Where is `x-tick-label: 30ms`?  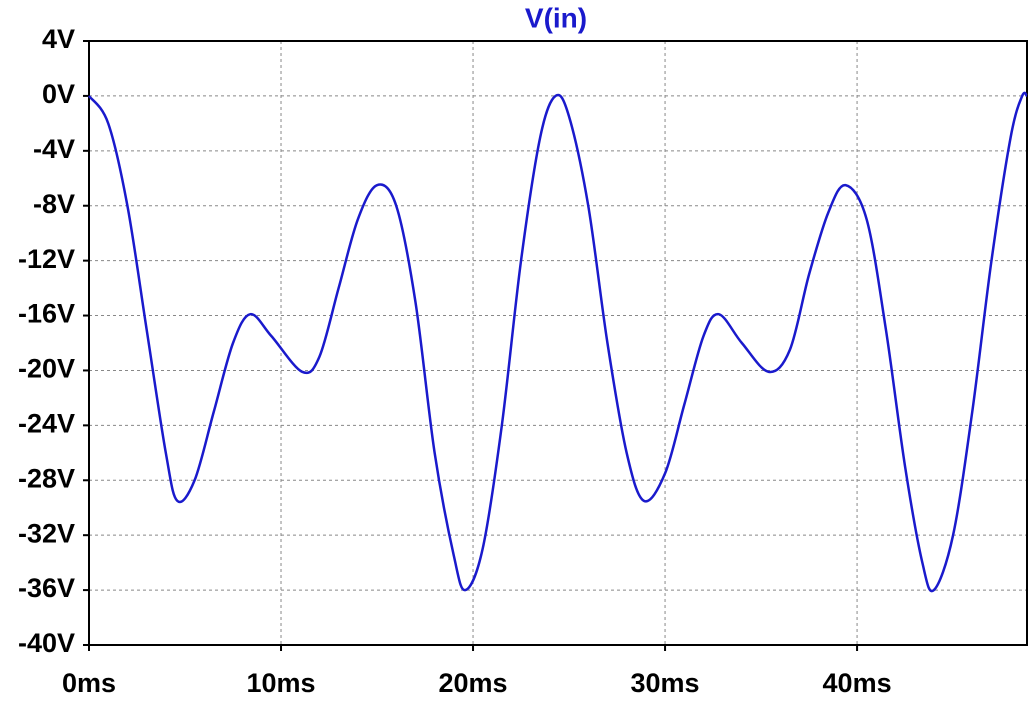
x-tick-label: 30ms is located at coordinates (665, 683).